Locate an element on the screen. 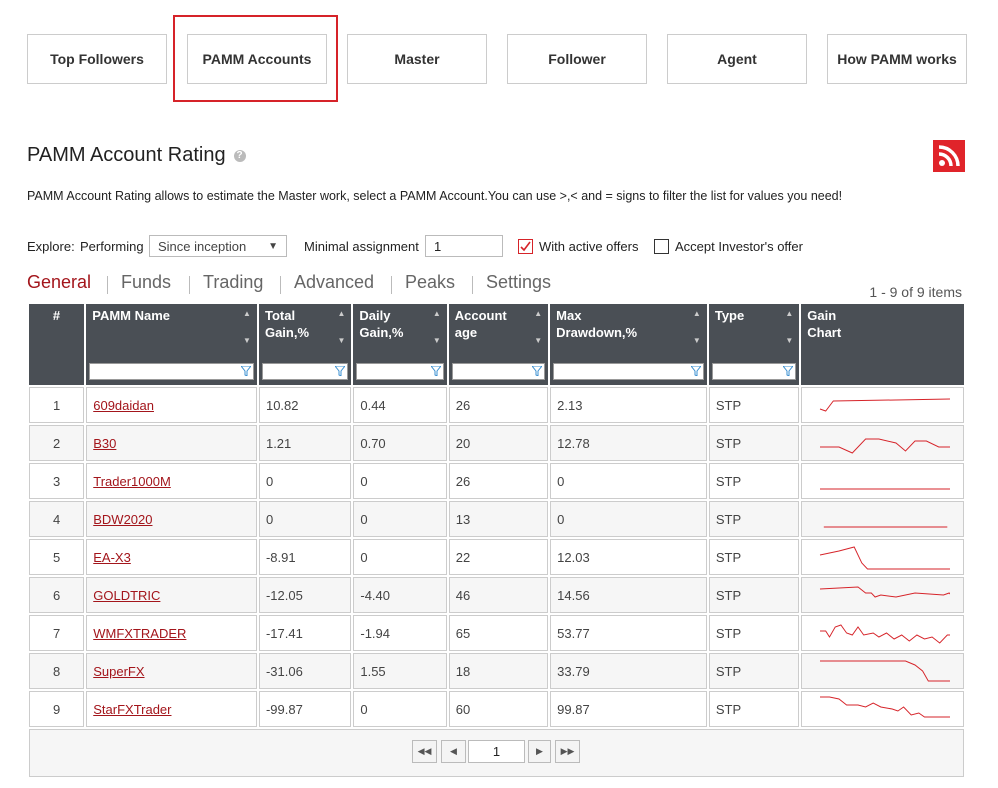  pamm-name-link: EA-X3 is located at coordinates (112, 557).